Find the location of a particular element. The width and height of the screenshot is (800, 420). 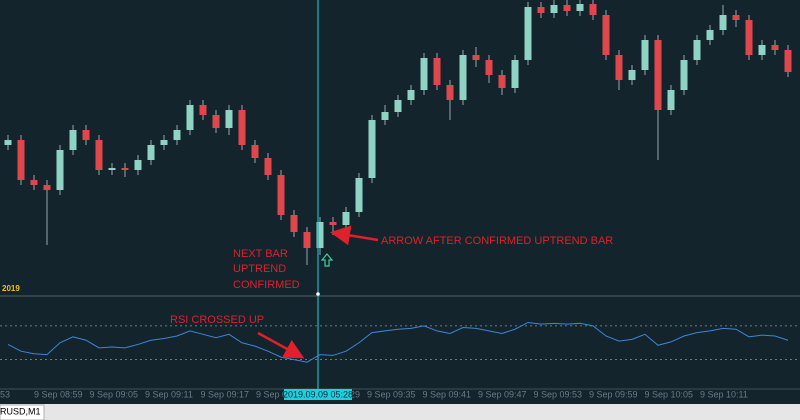

time-label: 9 Sep 08:59 is located at coordinates (58, 394).